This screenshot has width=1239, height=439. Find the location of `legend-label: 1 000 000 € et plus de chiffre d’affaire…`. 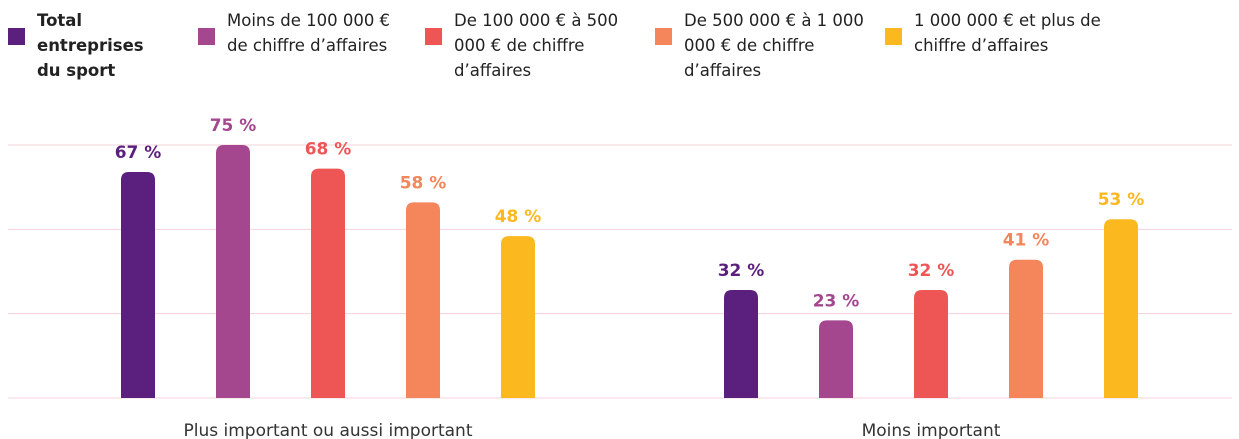

legend-label: 1 000 000 € et plus de chiffre d’affaire… is located at coordinates (1007, 33).